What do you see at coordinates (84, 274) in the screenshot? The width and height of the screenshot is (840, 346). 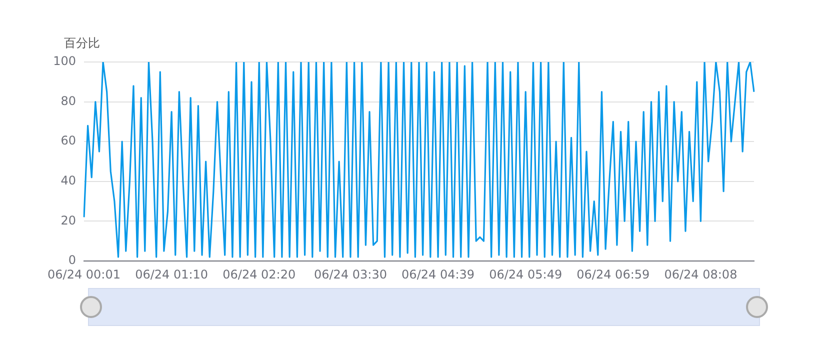 I see `x-tick-label: 06/24 00:01` at bounding box center [84, 274].